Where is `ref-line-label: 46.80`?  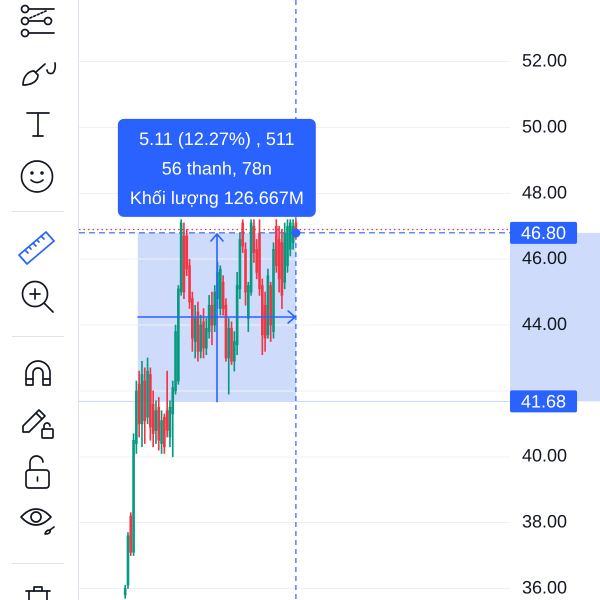
ref-line-label: 46.80 is located at coordinates (543, 232).